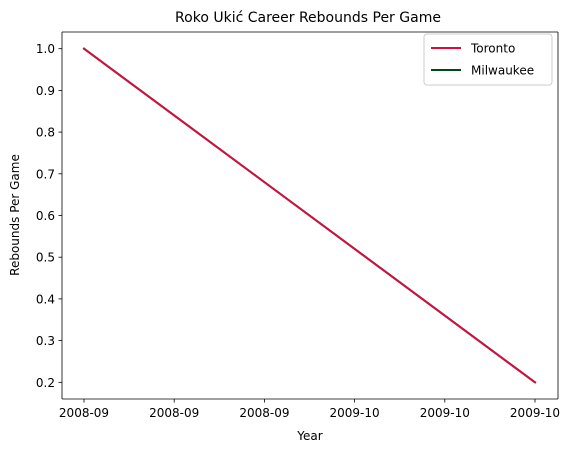 This screenshot has width=573, height=453. Describe the element at coordinates (45, 216) in the screenshot. I see `y-tick-label: 0.6` at that location.